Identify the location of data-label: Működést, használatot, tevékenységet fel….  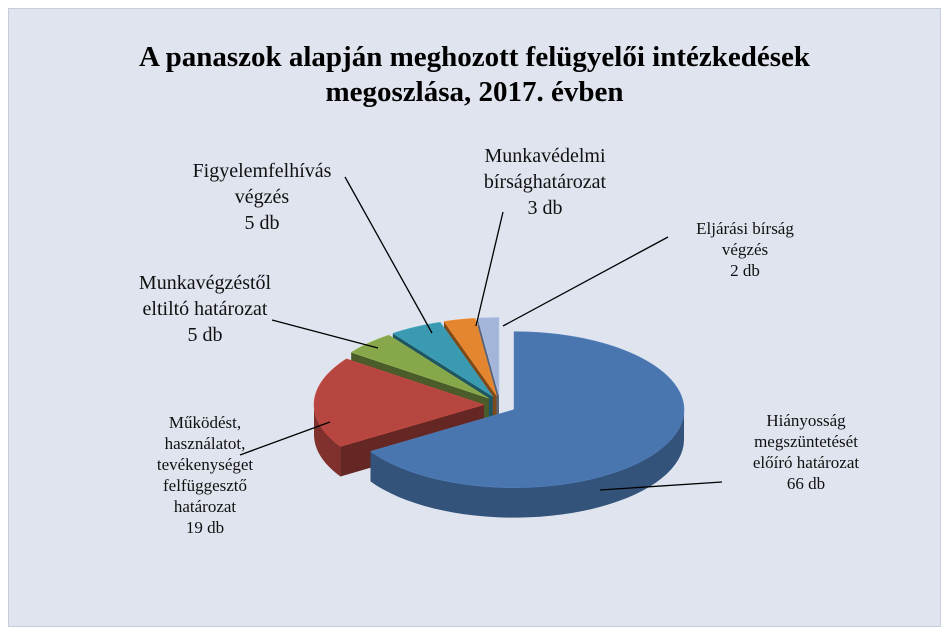
(205, 475).